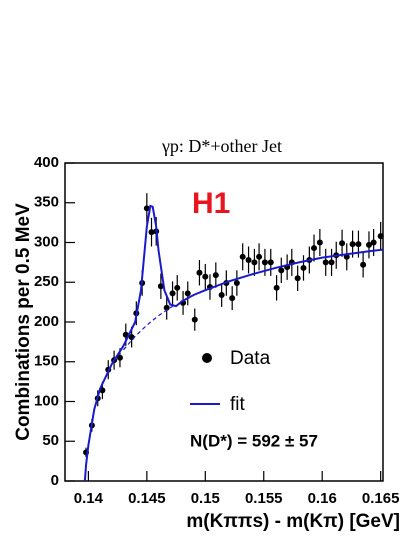 The width and height of the screenshot is (419, 542). Describe the element at coordinates (55, 480) in the screenshot. I see `y-tick-label: 0` at that location.